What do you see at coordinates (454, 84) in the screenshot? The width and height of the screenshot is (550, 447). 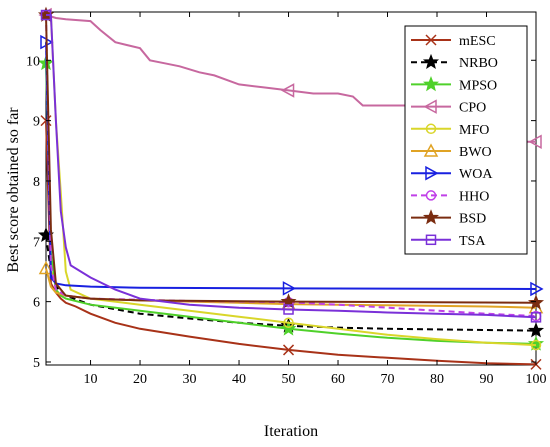 I see `legend-entry-mpso: MPSO` at bounding box center [454, 84].